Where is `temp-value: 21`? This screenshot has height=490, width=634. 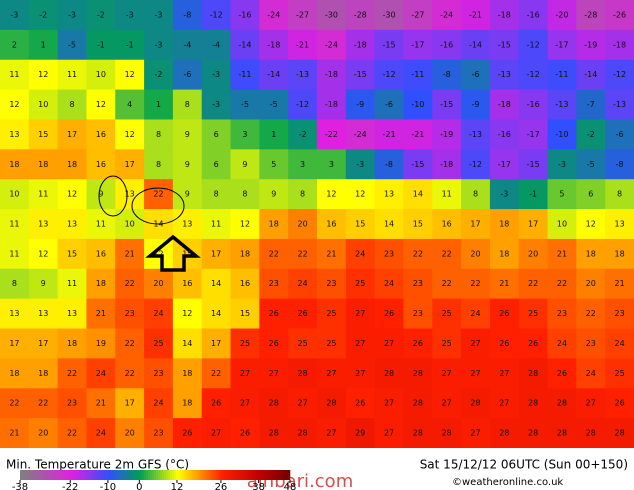 temp-value: 21 is located at coordinates (331, 253).